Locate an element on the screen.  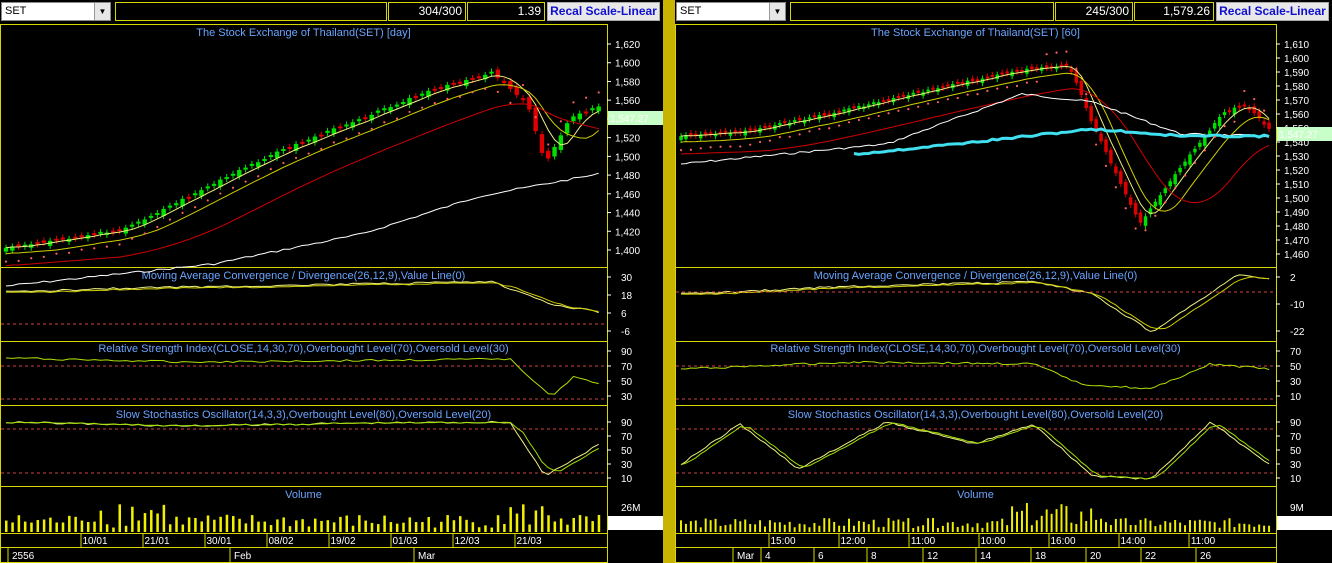
right-symbol-select: SET ▼ is located at coordinates (731, 11).